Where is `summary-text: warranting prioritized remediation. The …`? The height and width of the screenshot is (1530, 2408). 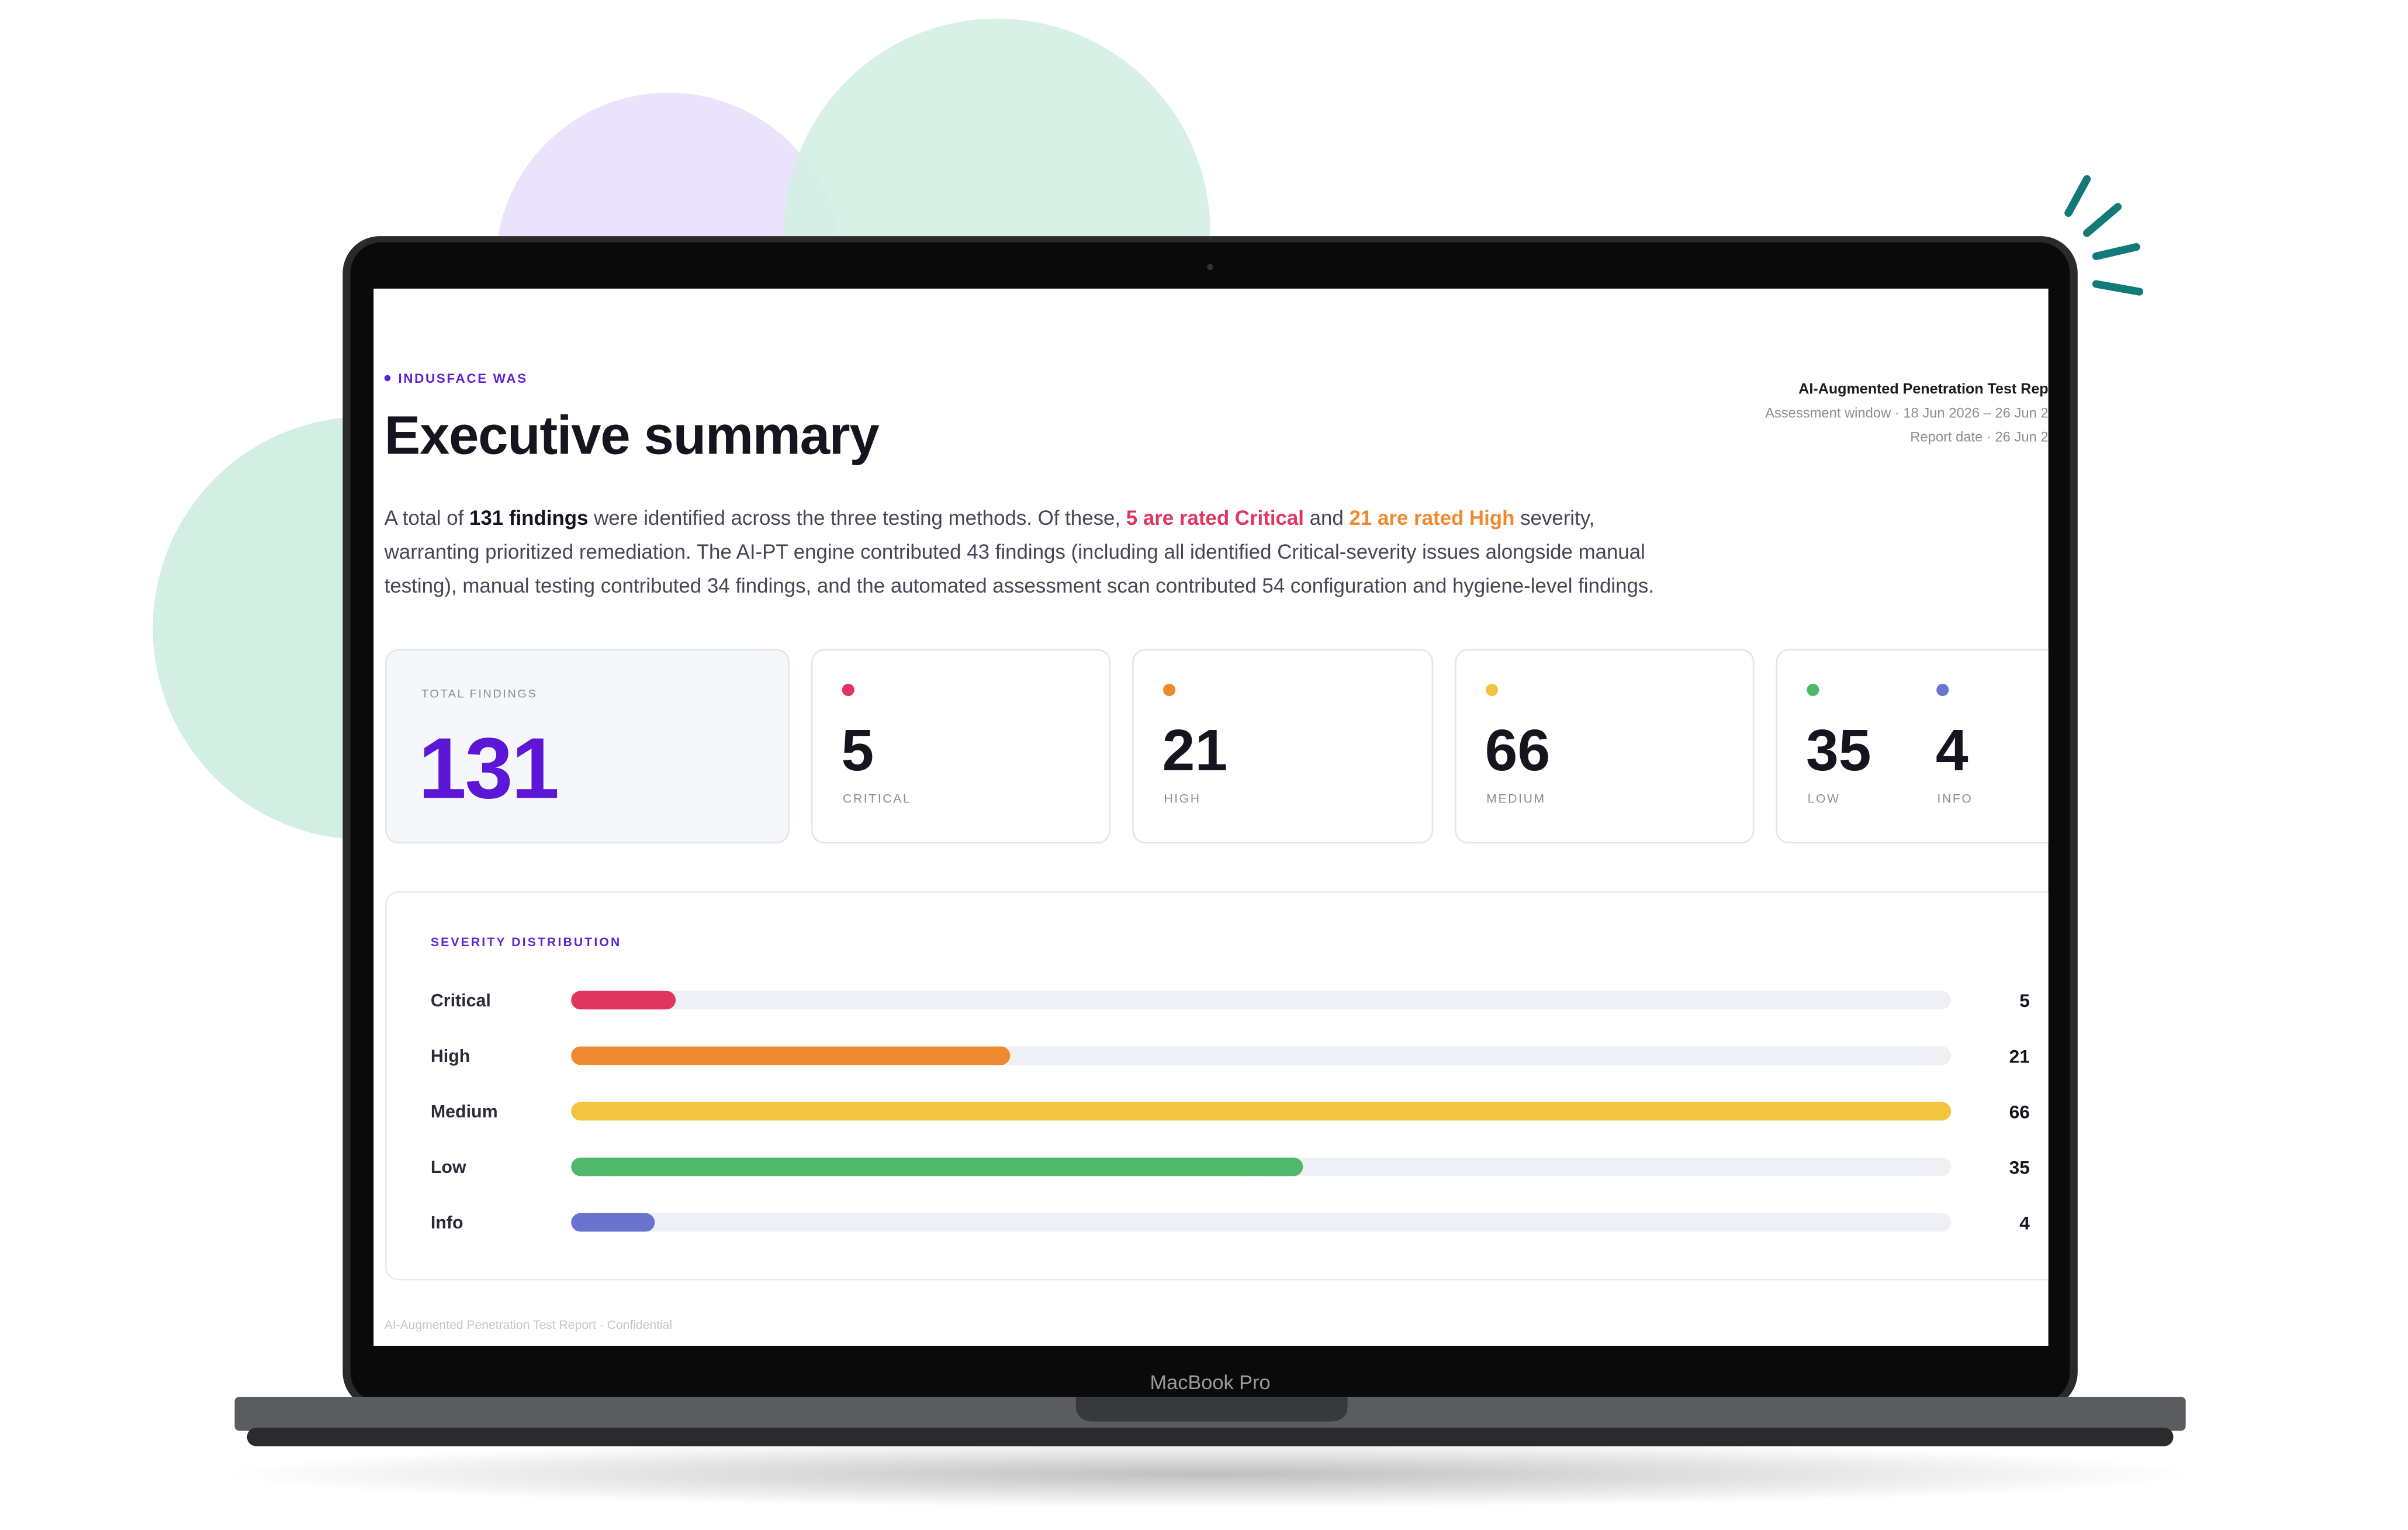 summary-text: warranting prioritized remediation. The … is located at coordinates (1014, 552).